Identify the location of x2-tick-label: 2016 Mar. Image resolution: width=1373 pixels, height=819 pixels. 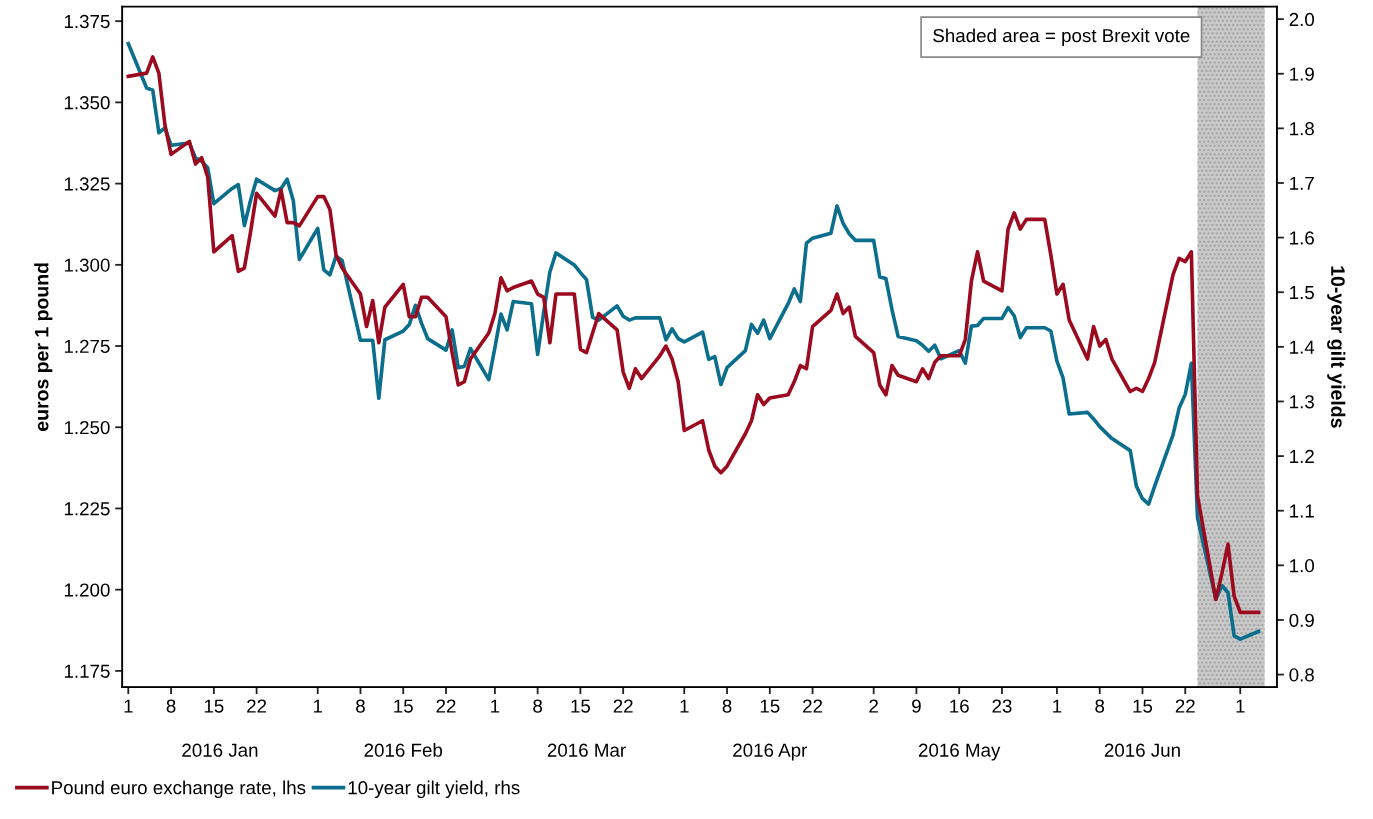
(586, 750).